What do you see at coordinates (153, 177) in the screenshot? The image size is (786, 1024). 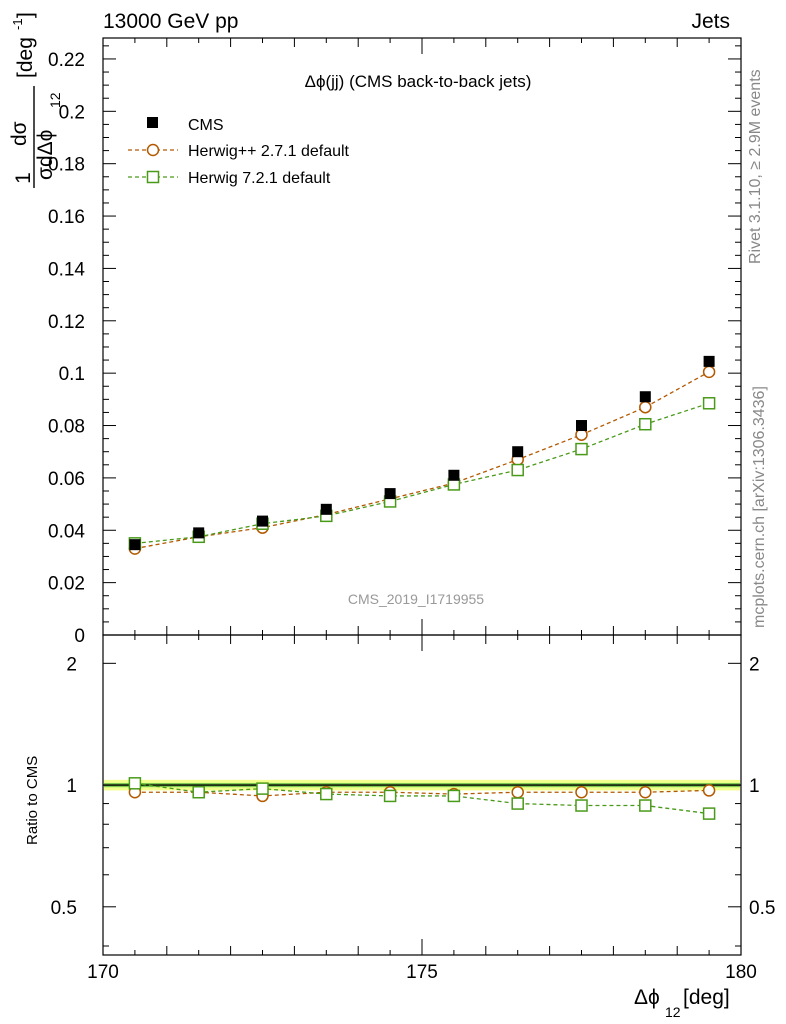 I see `legend-marker-herwig7` at bounding box center [153, 177].